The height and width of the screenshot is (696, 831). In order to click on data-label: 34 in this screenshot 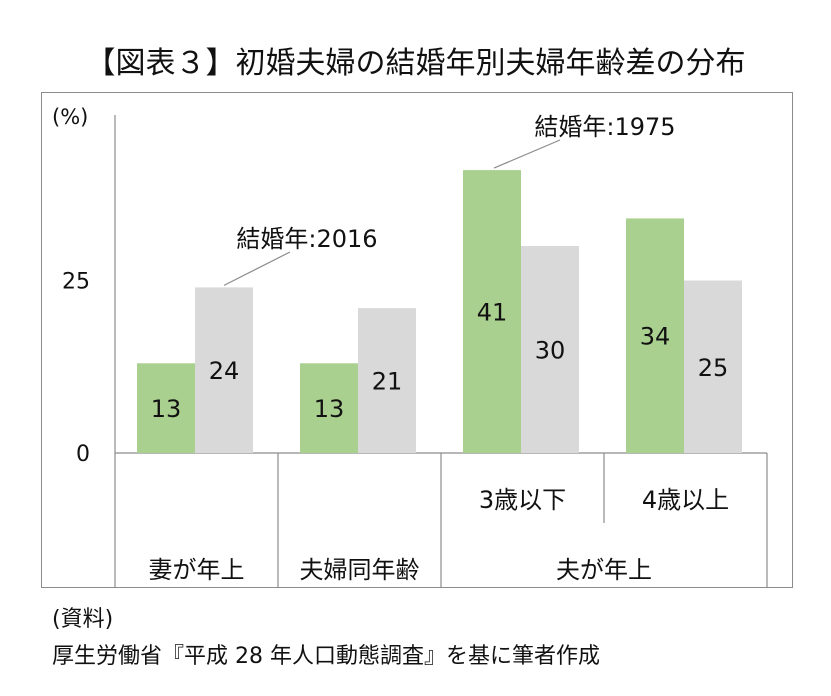, I will do `click(655, 337)`.